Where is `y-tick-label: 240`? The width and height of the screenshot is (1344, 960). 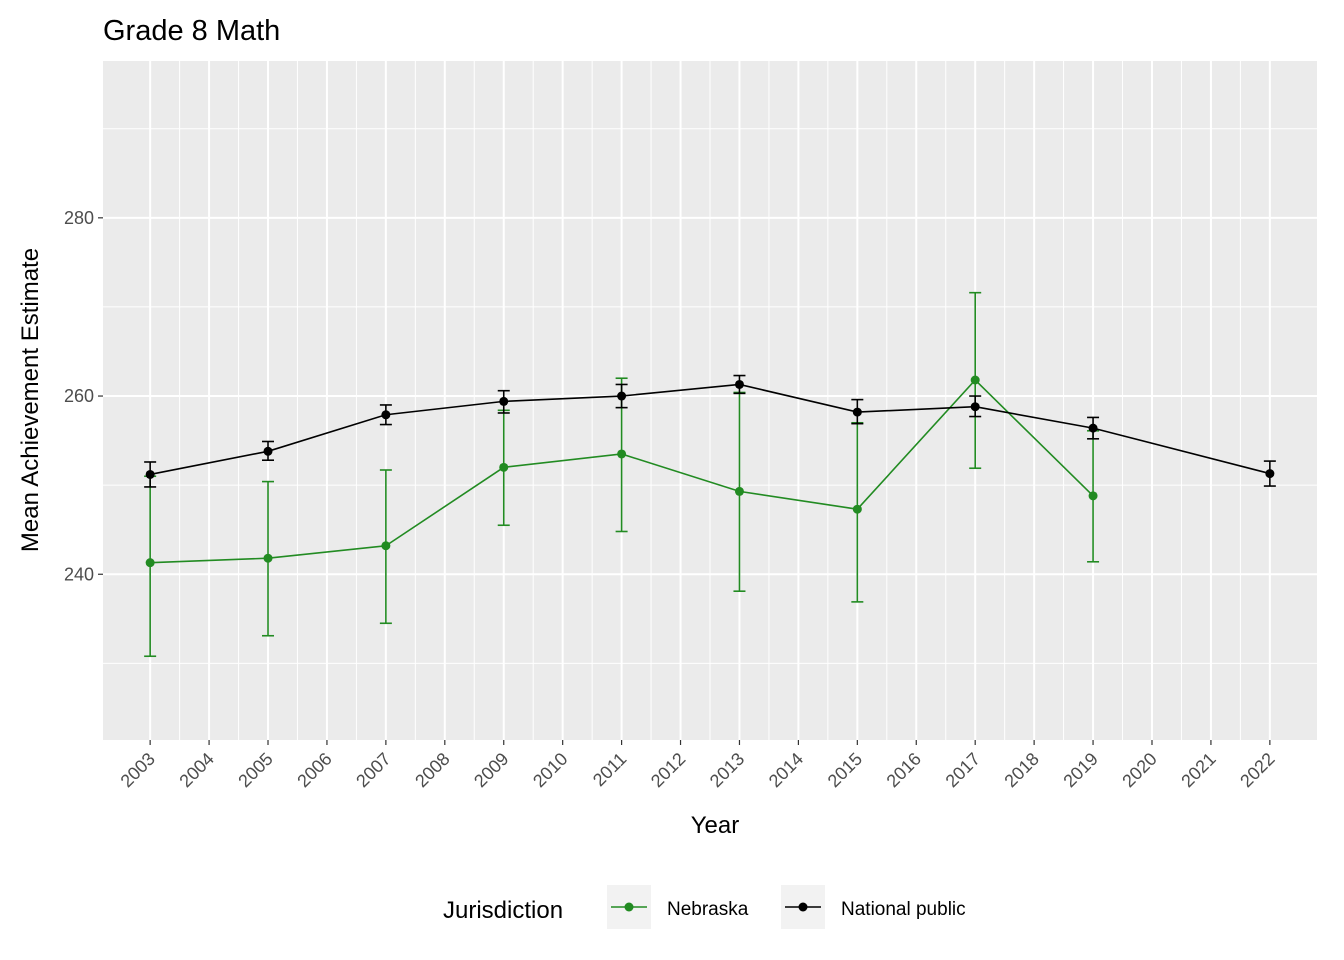 y-tick-label: 240 is located at coordinates (79, 574).